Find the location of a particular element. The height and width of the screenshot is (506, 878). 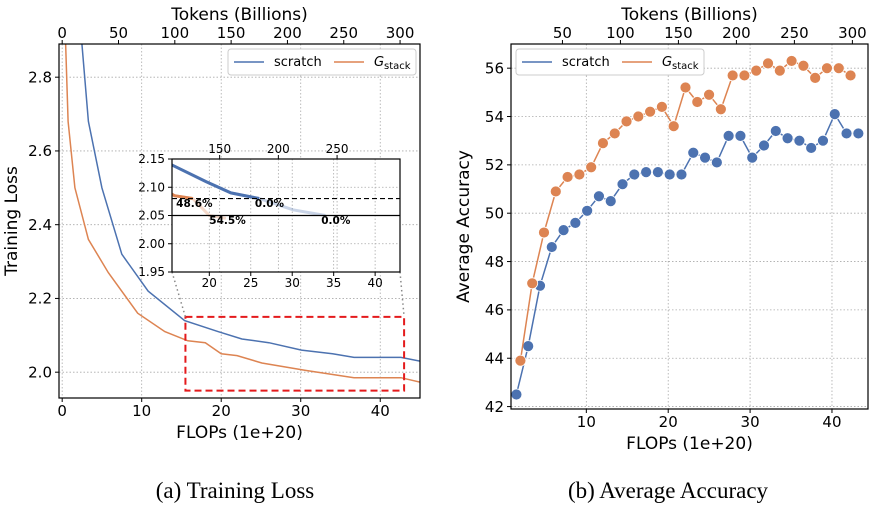

y-axis-label: Average Accuracy is located at coordinates (464, 226).